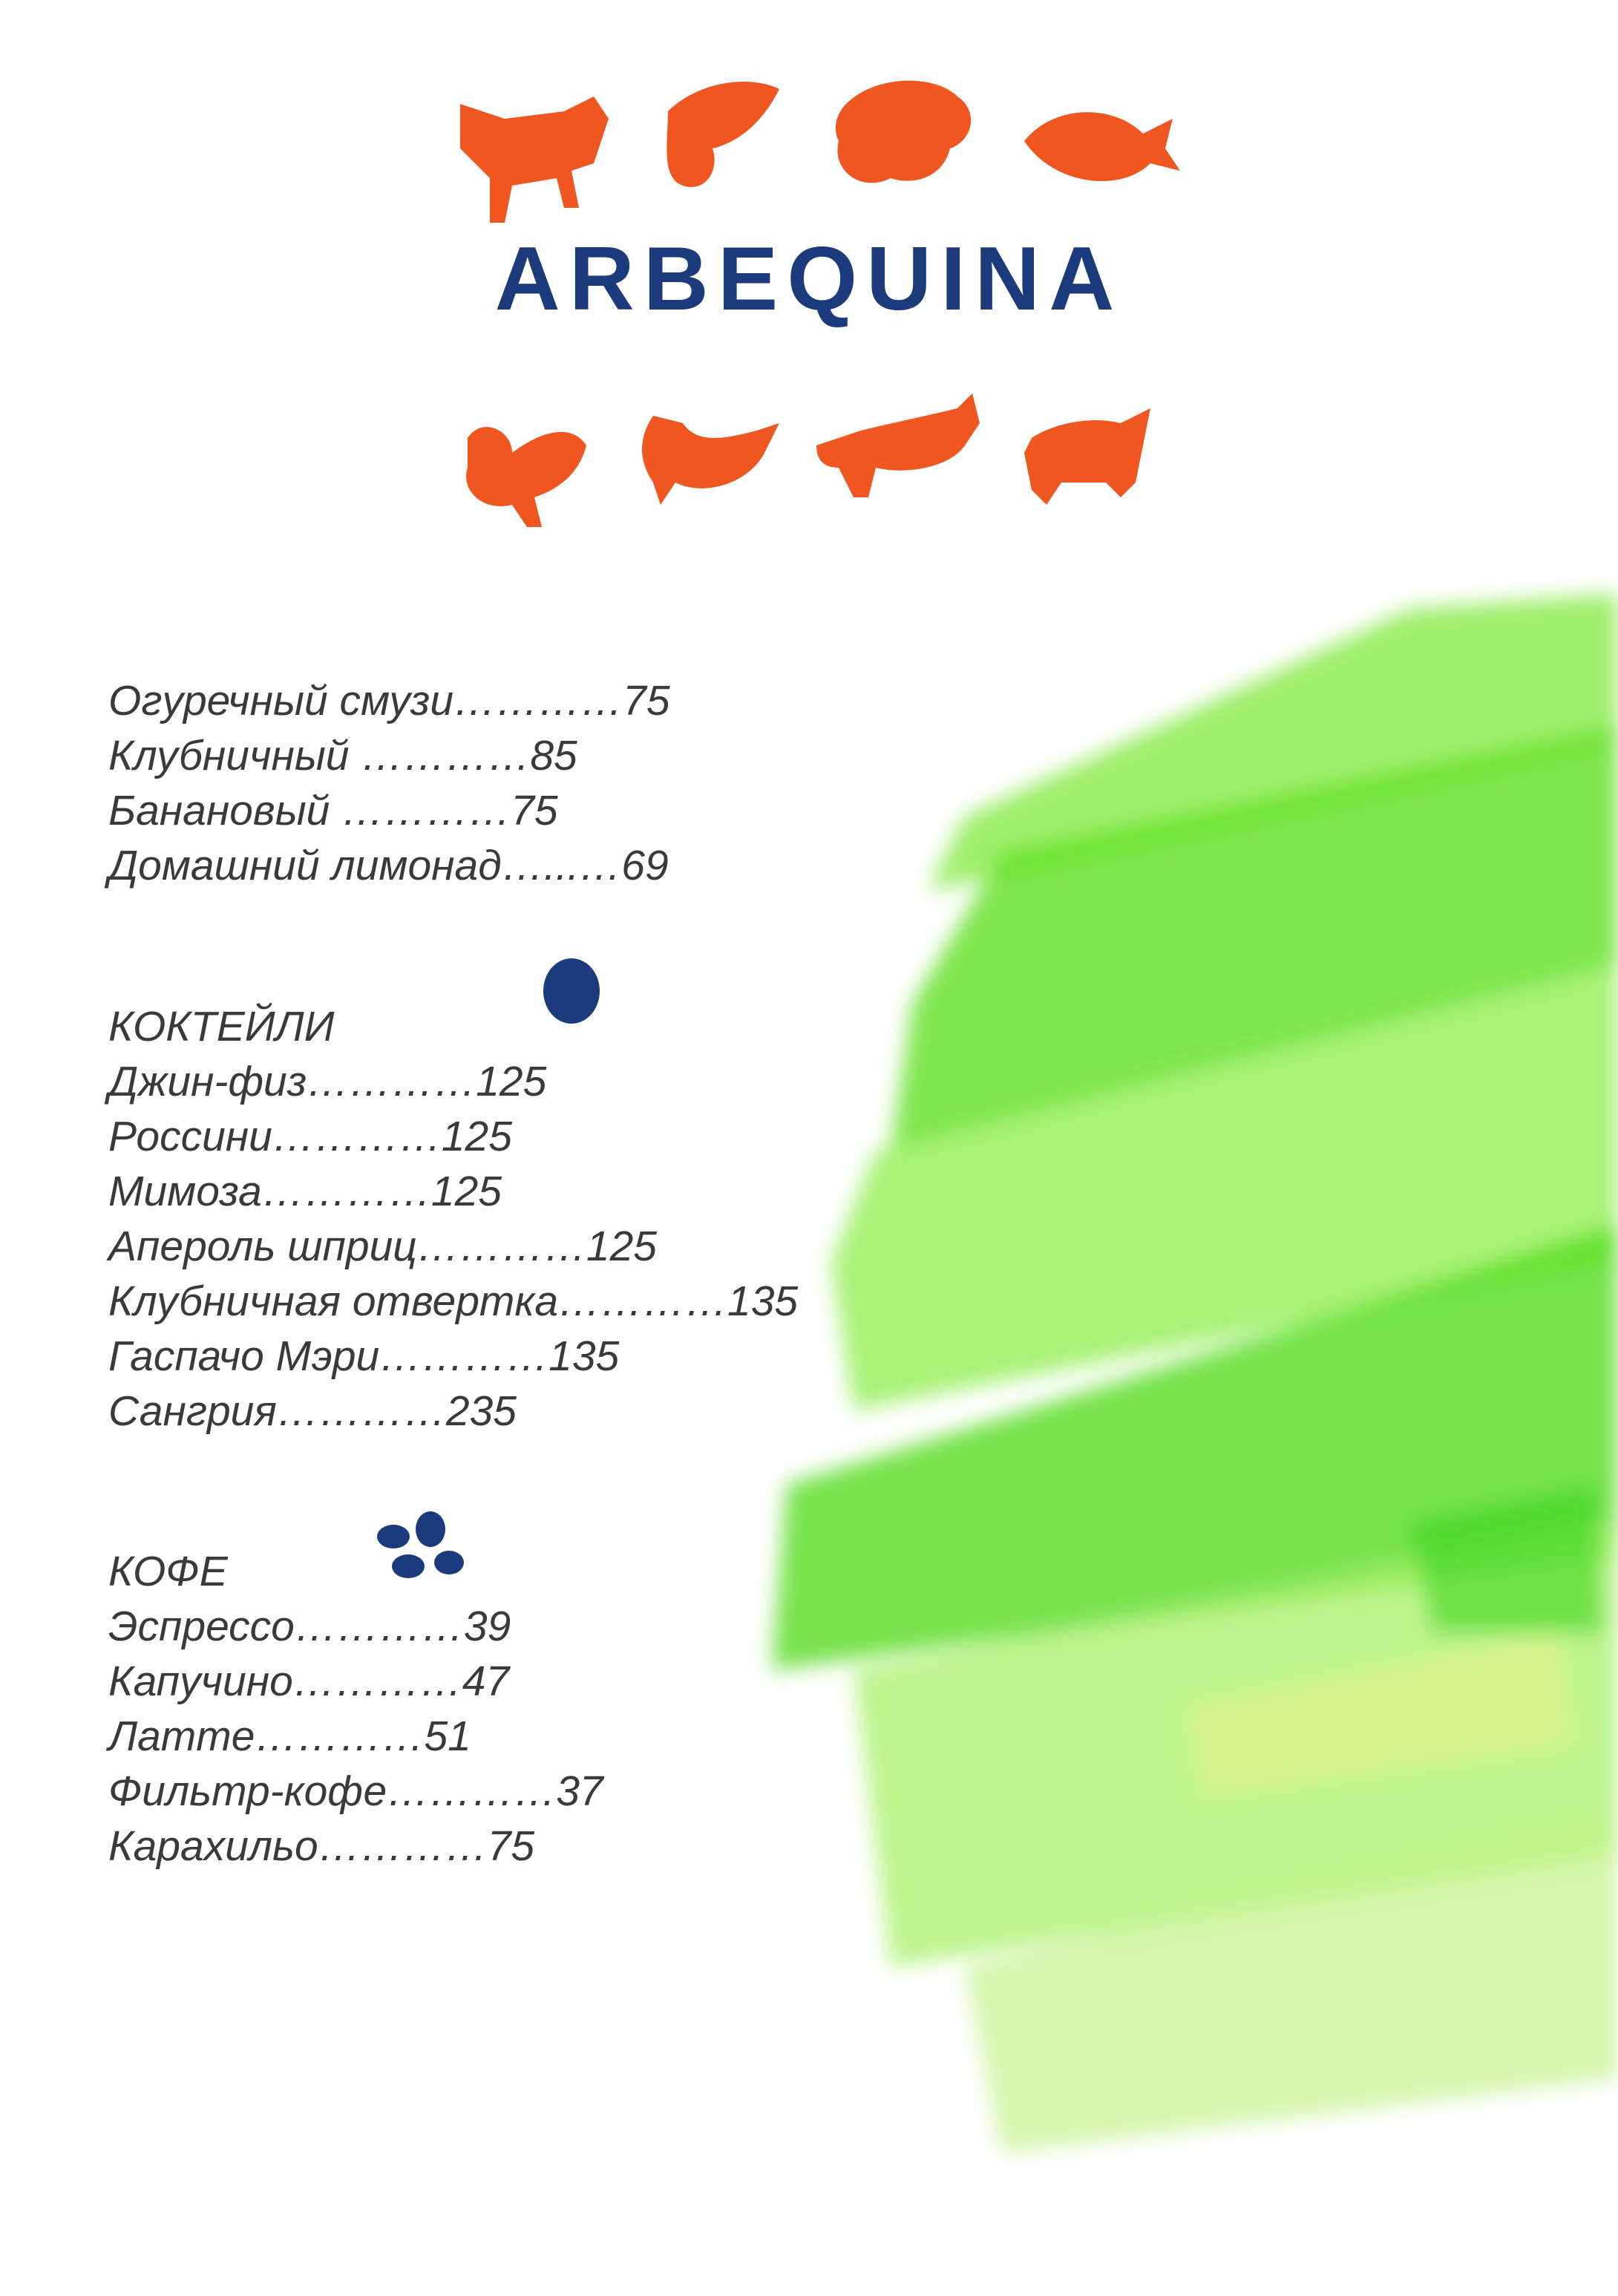 This screenshot has height=2296, width=1618. What do you see at coordinates (200, 1681) in the screenshot?
I see `item-name: Капучино` at bounding box center [200, 1681].